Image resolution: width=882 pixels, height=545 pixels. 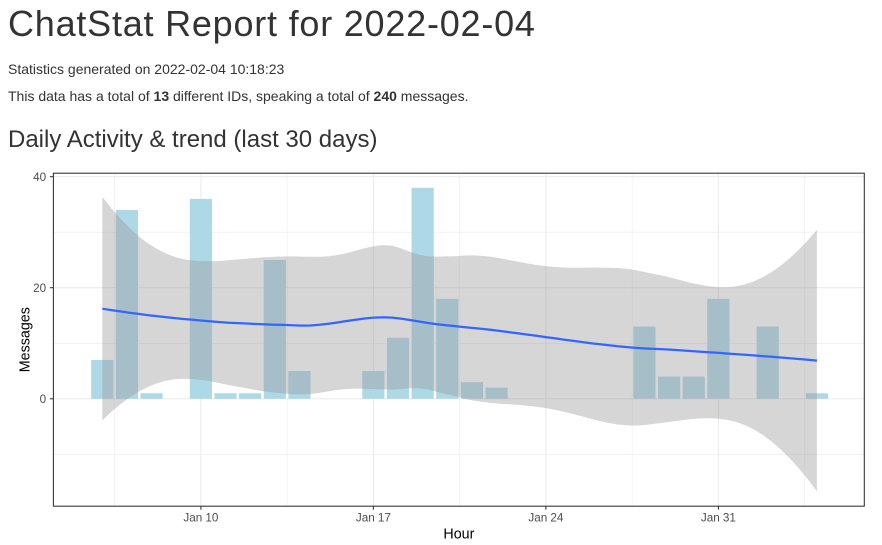 What do you see at coordinates (458, 534) in the screenshot?
I see `svg-text: Hour` at bounding box center [458, 534].